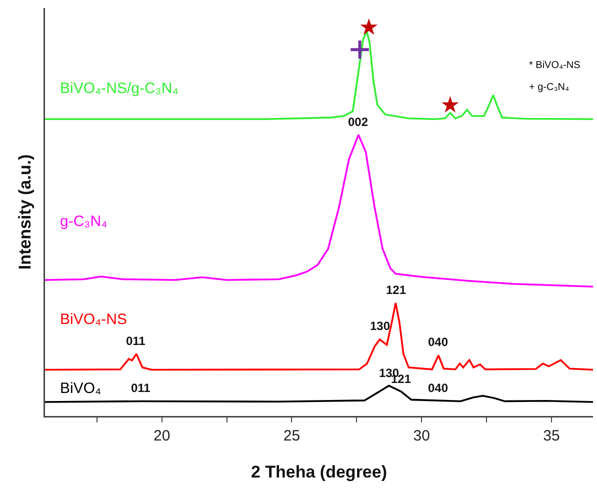 This screenshot has height=488, width=597. I want to click on x-tick-label: 20, so click(162, 436).